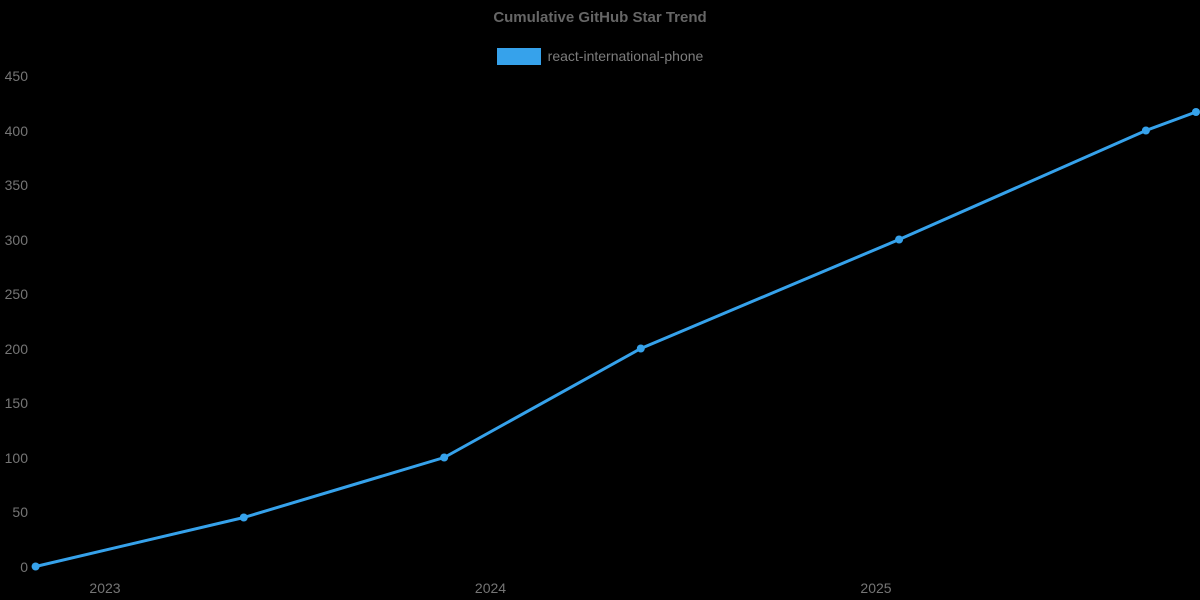  Describe the element at coordinates (105, 588) in the screenshot. I see `x-axis-tick-label: 2023` at that location.